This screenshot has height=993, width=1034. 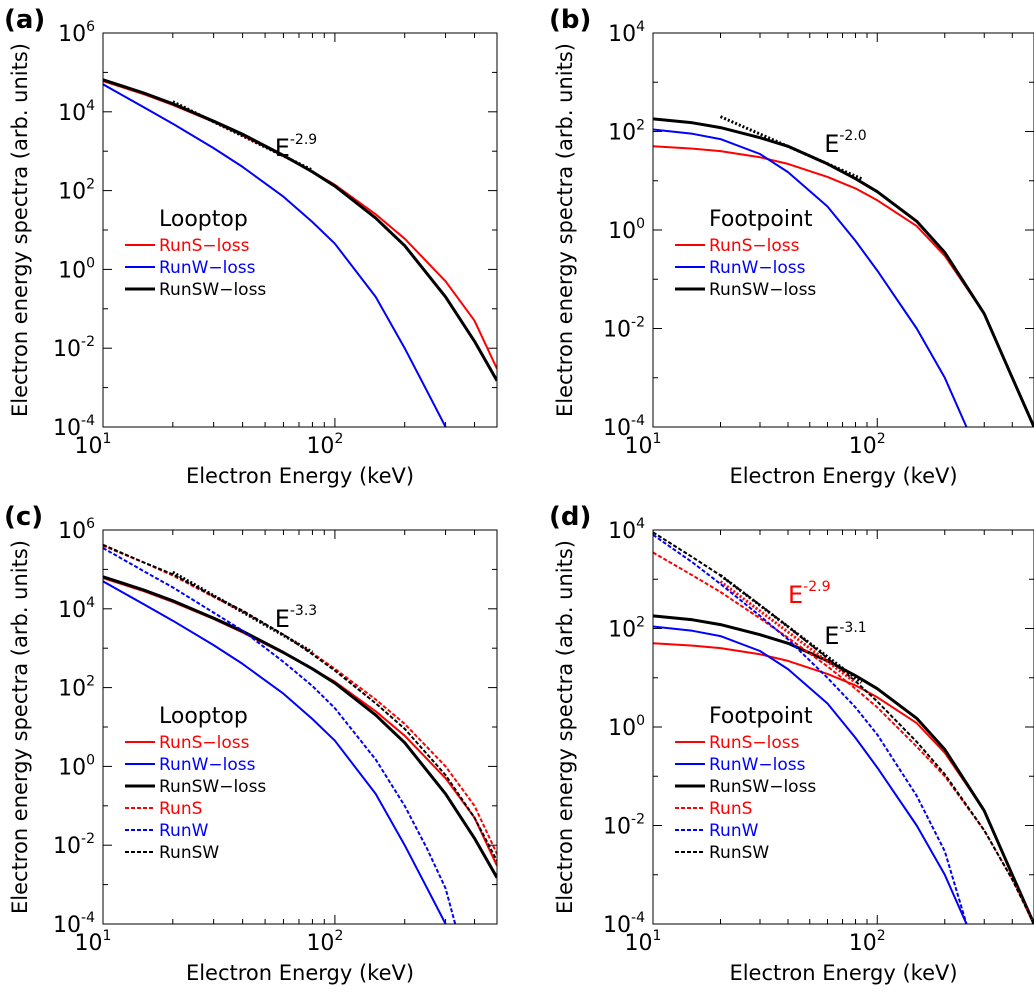 What do you see at coordinates (303, 611) in the screenshot?
I see `annotation-exp: -3.3` at bounding box center [303, 611].